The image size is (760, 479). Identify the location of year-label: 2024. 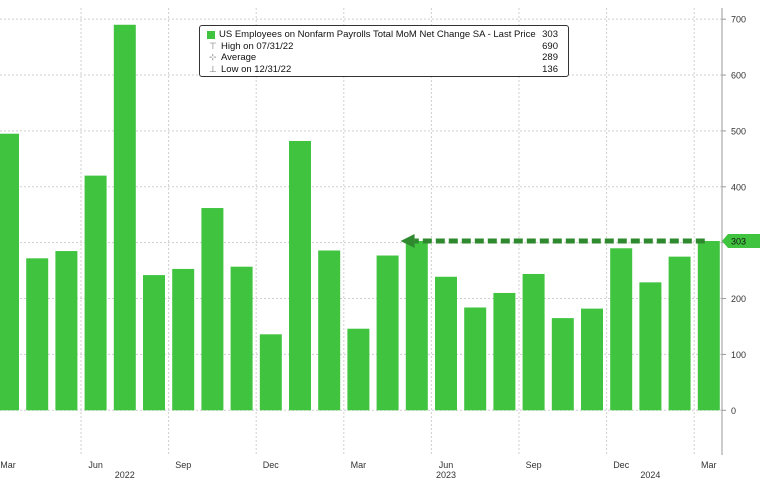
(650, 474).